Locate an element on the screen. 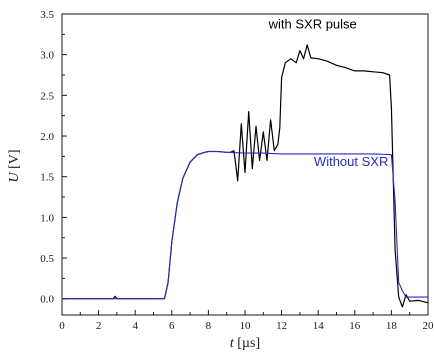  x-tick-label: 6 is located at coordinates (172, 326).